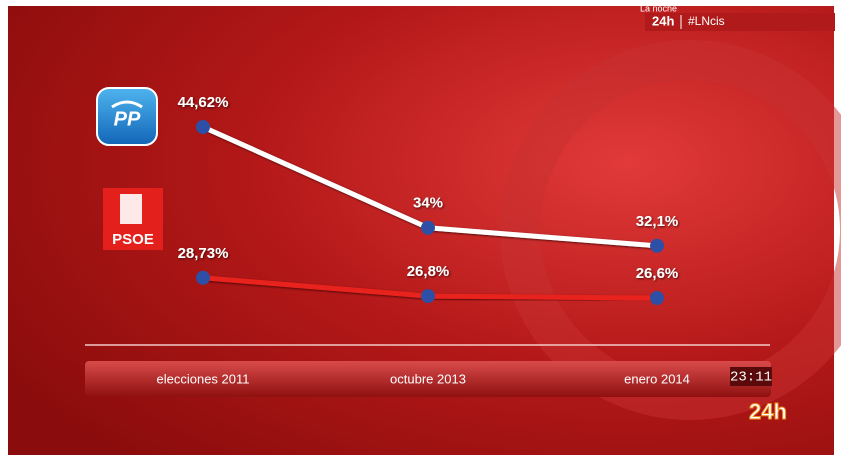  I want to click on category-bar, so click(428, 379).